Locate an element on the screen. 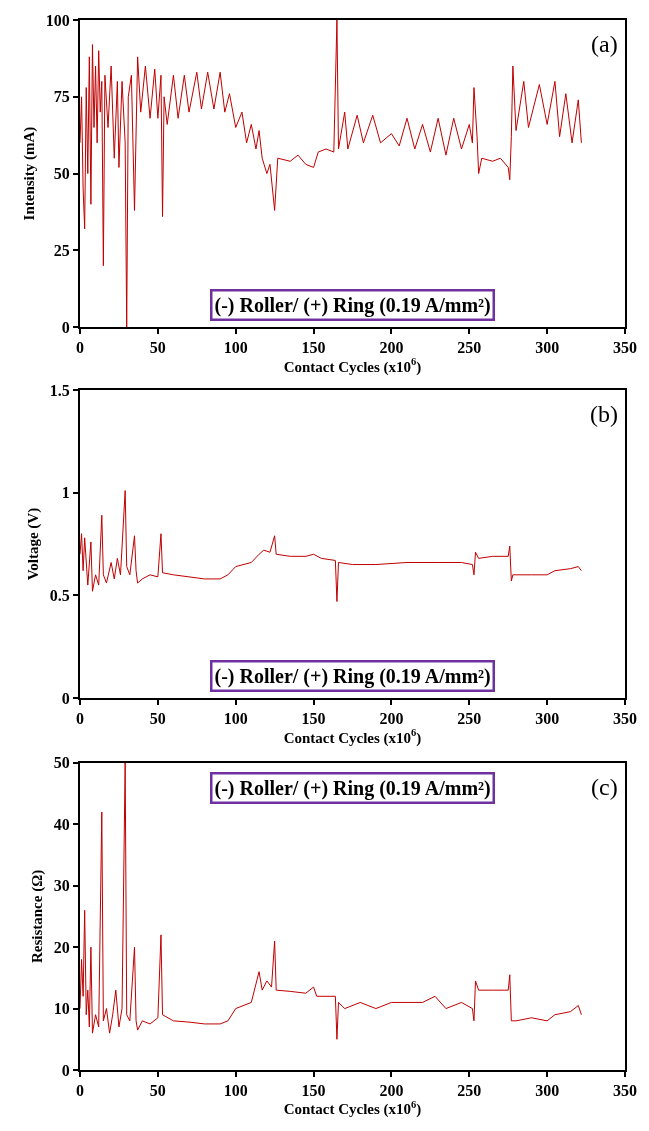  y-tick-label: 1.5 is located at coordinates (59, 390).